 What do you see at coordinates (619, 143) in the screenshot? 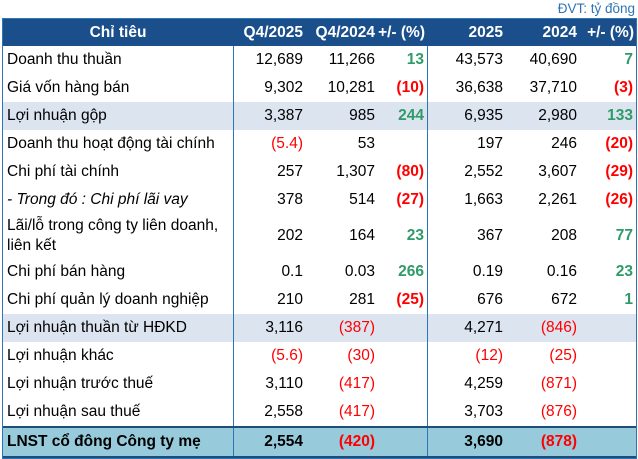
I see `cell-chg-y: (20)` at bounding box center [619, 143].